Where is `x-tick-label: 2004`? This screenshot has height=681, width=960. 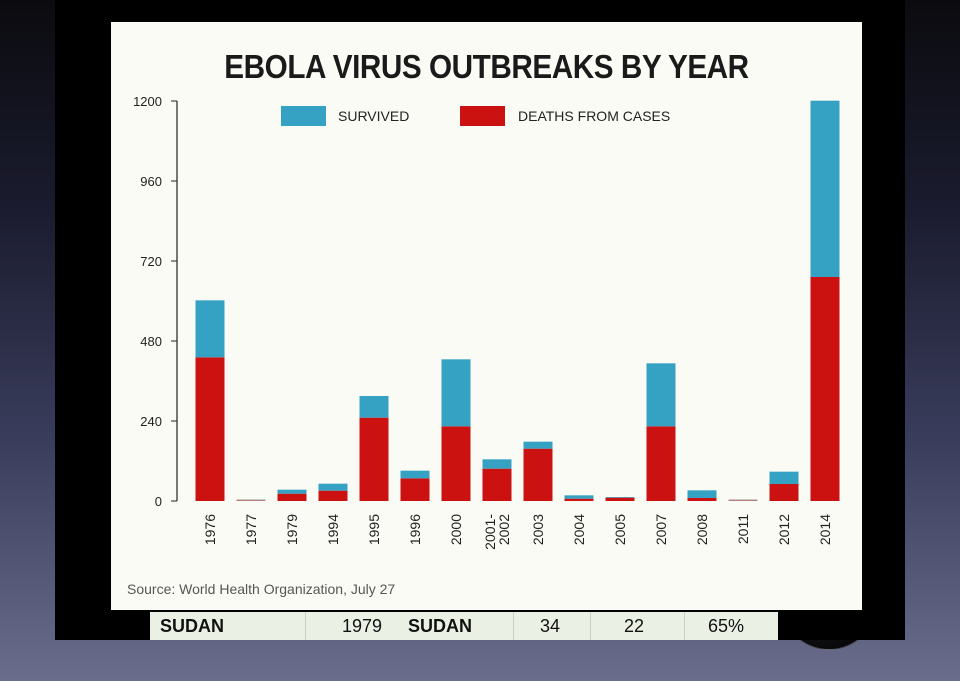
x-tick-label: 2004 is located at coordinates (579, 529).